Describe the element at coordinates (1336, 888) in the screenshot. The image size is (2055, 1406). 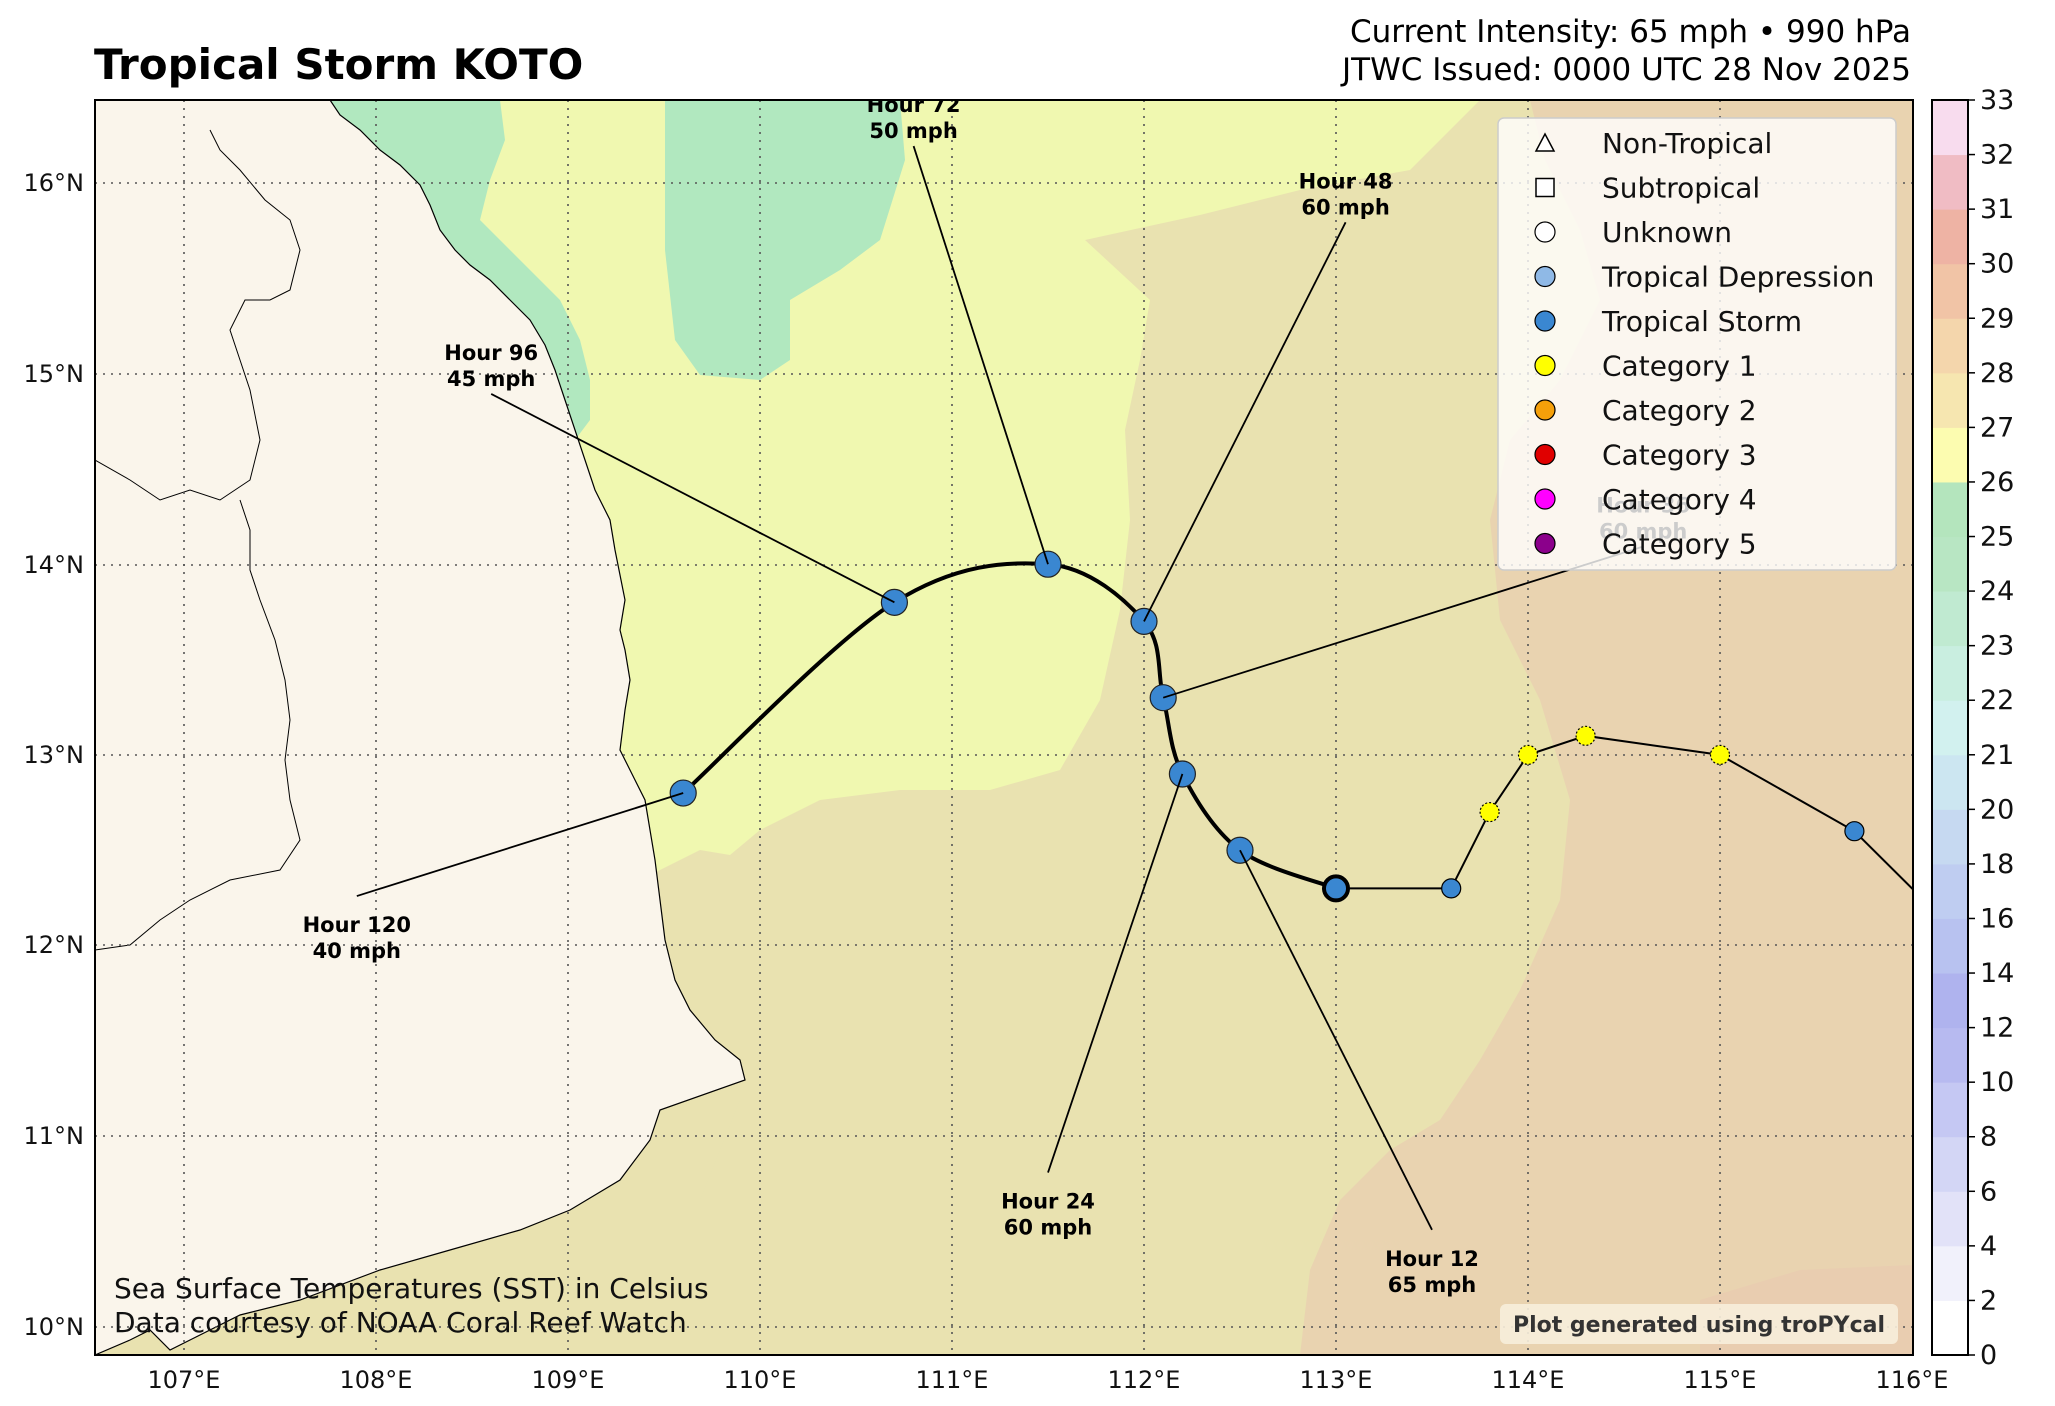
I see `current-position-marker` at that location.